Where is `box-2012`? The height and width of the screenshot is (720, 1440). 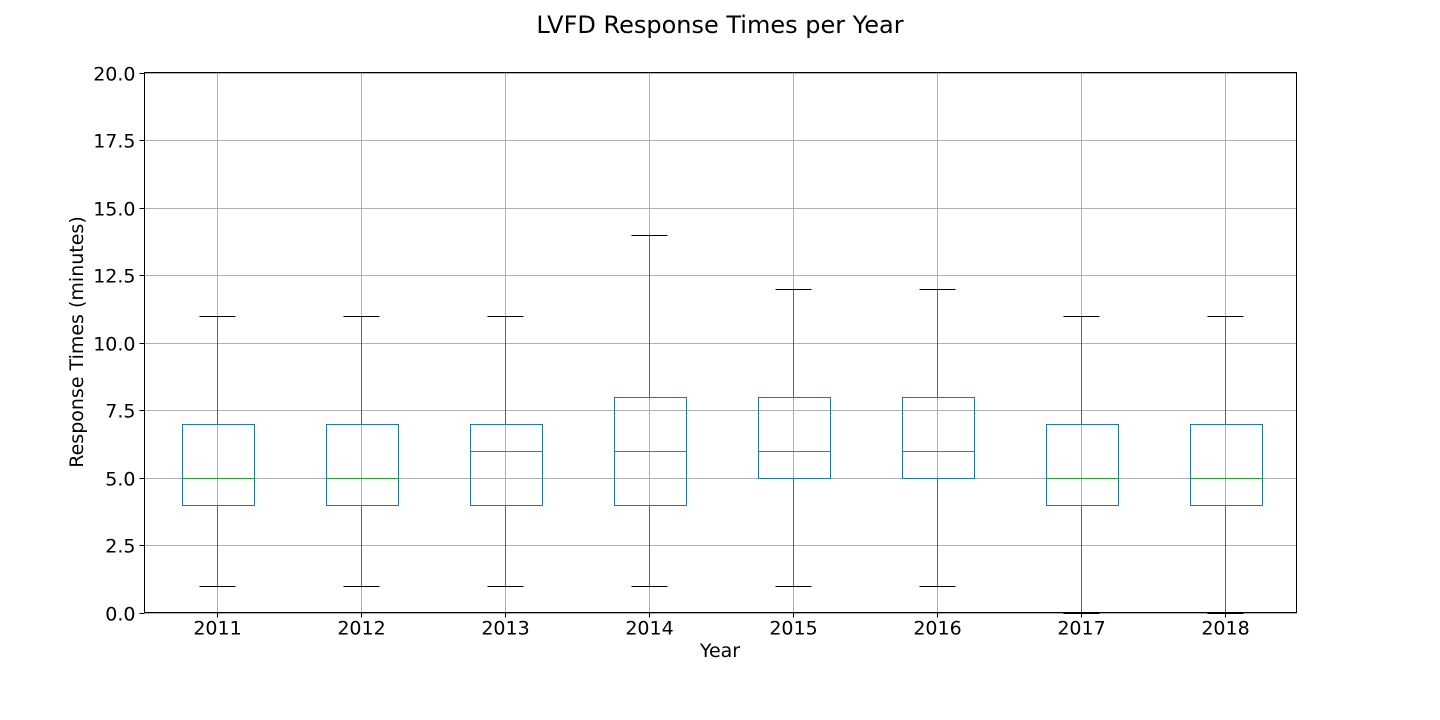 box-2012 is located at coordinates (362, 451).